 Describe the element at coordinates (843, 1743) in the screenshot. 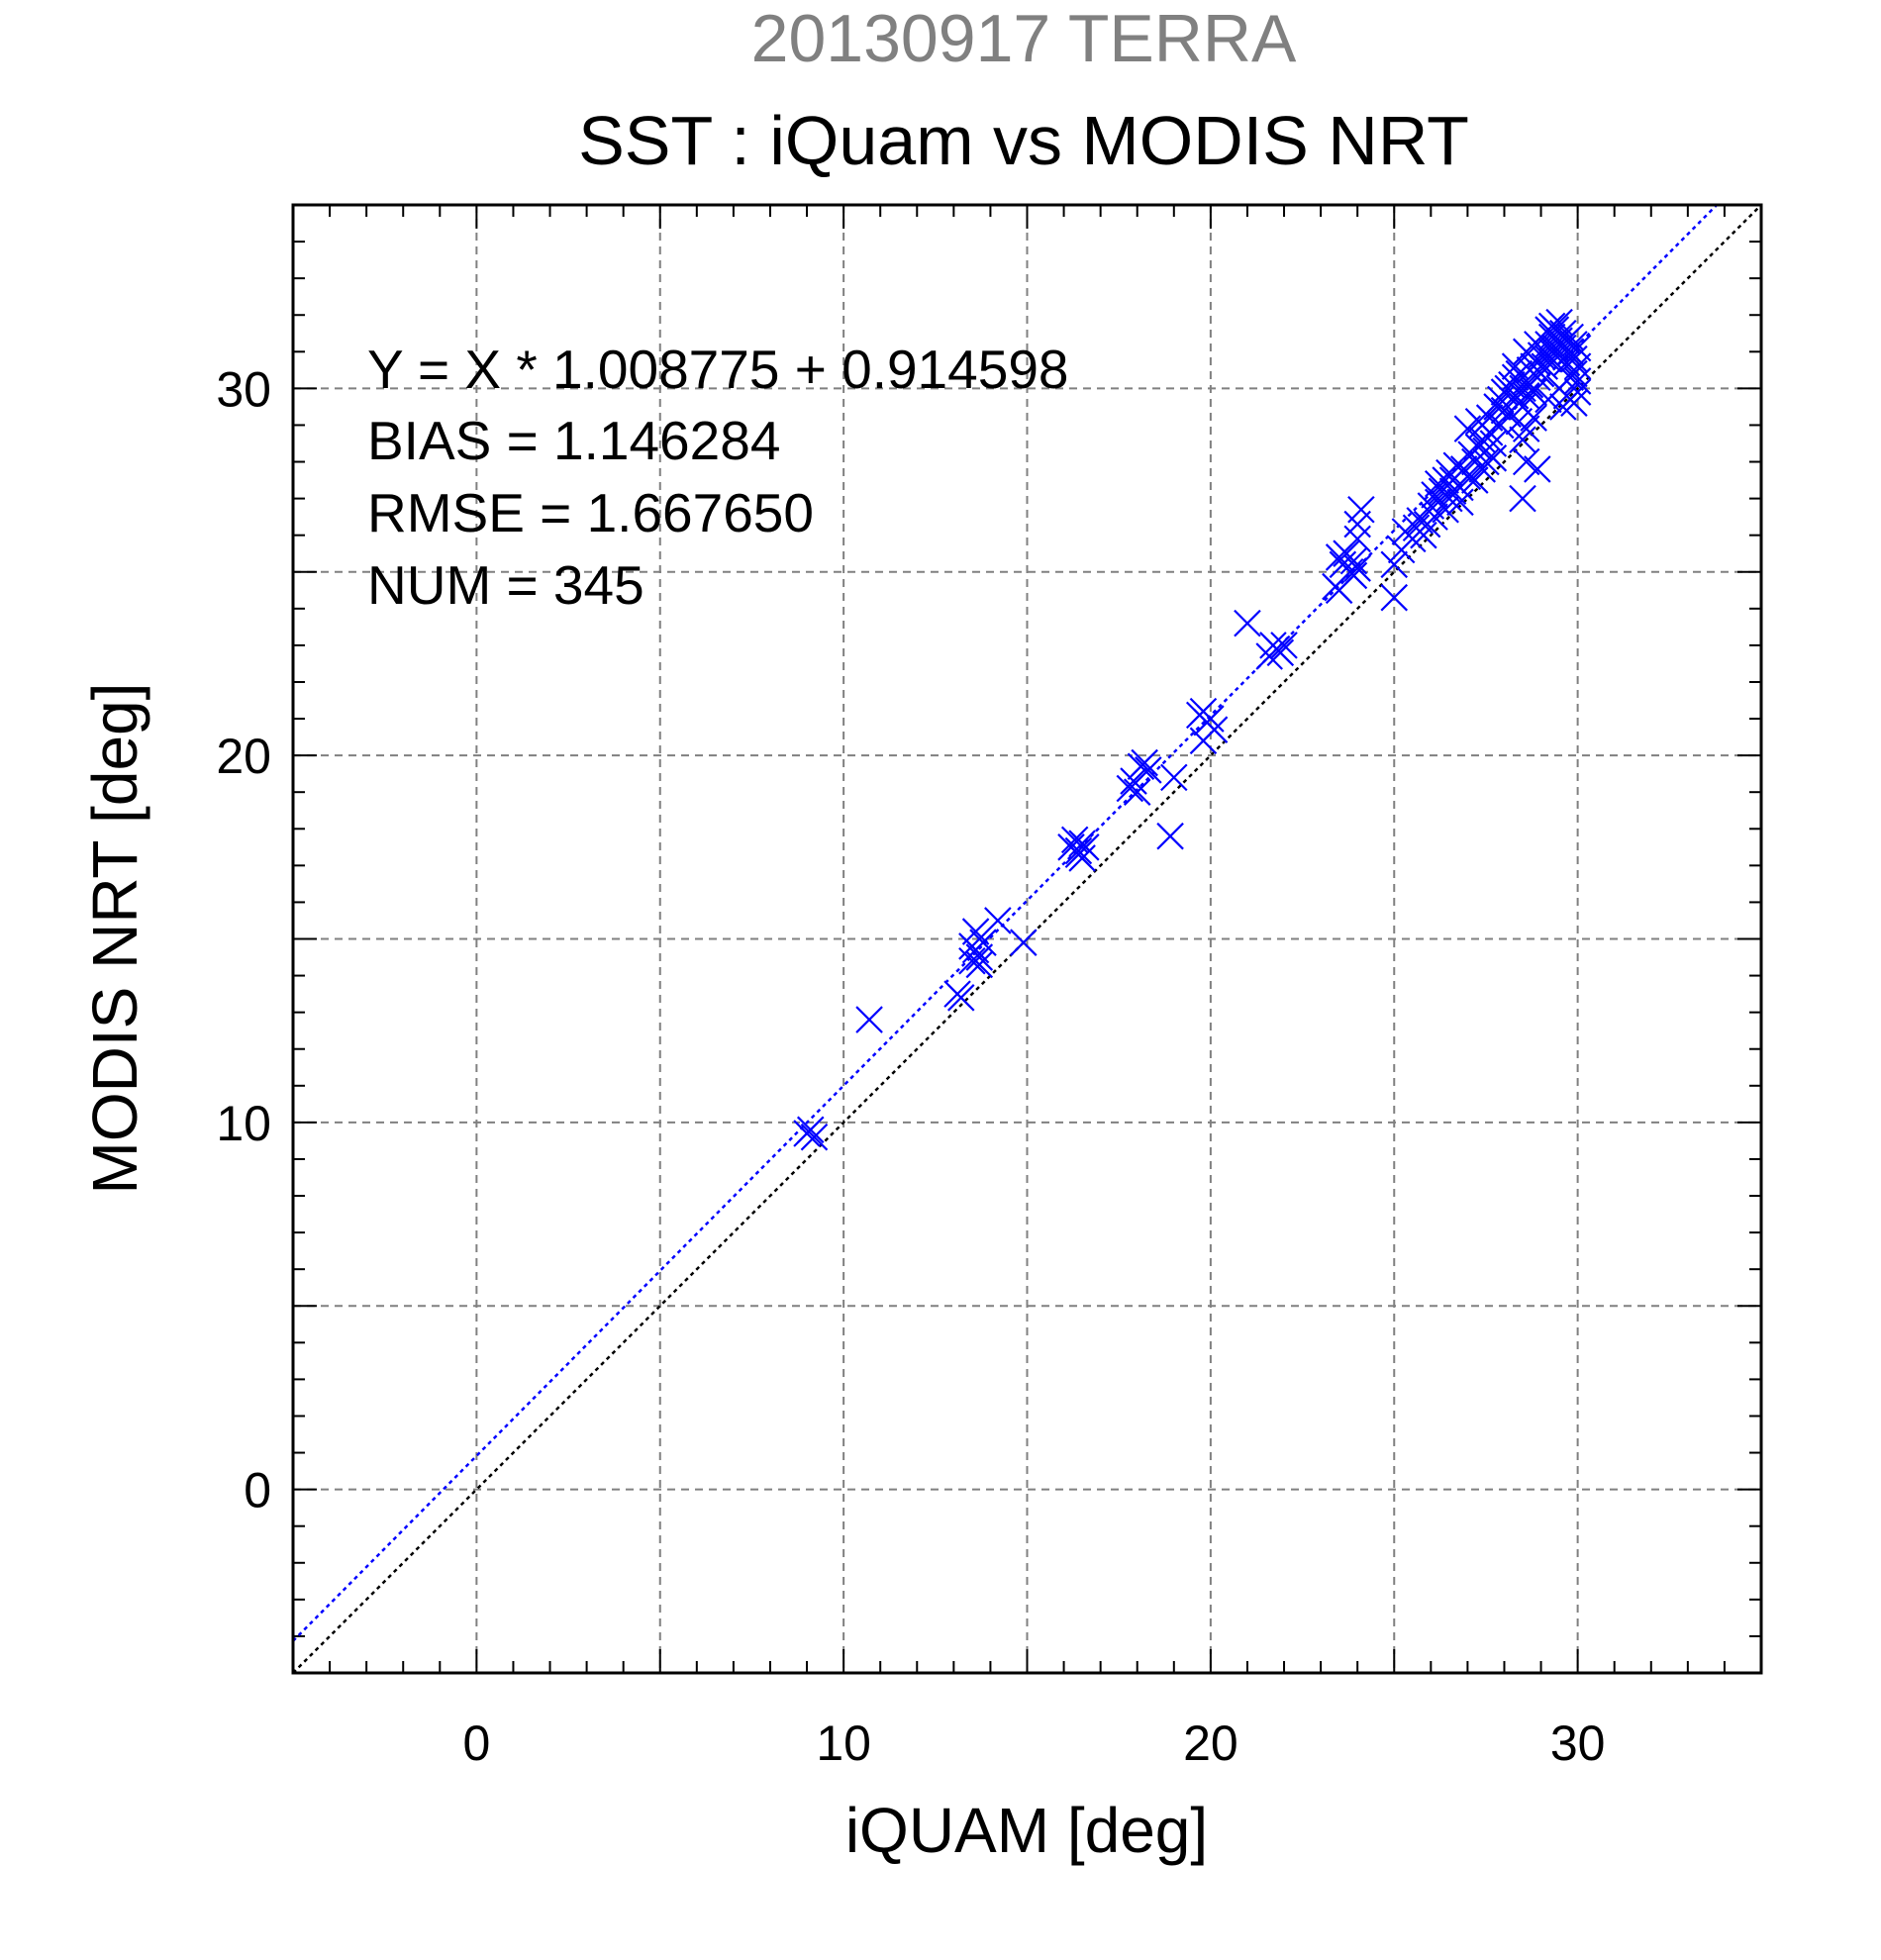

I see `x-tick-label: 10` at that location.